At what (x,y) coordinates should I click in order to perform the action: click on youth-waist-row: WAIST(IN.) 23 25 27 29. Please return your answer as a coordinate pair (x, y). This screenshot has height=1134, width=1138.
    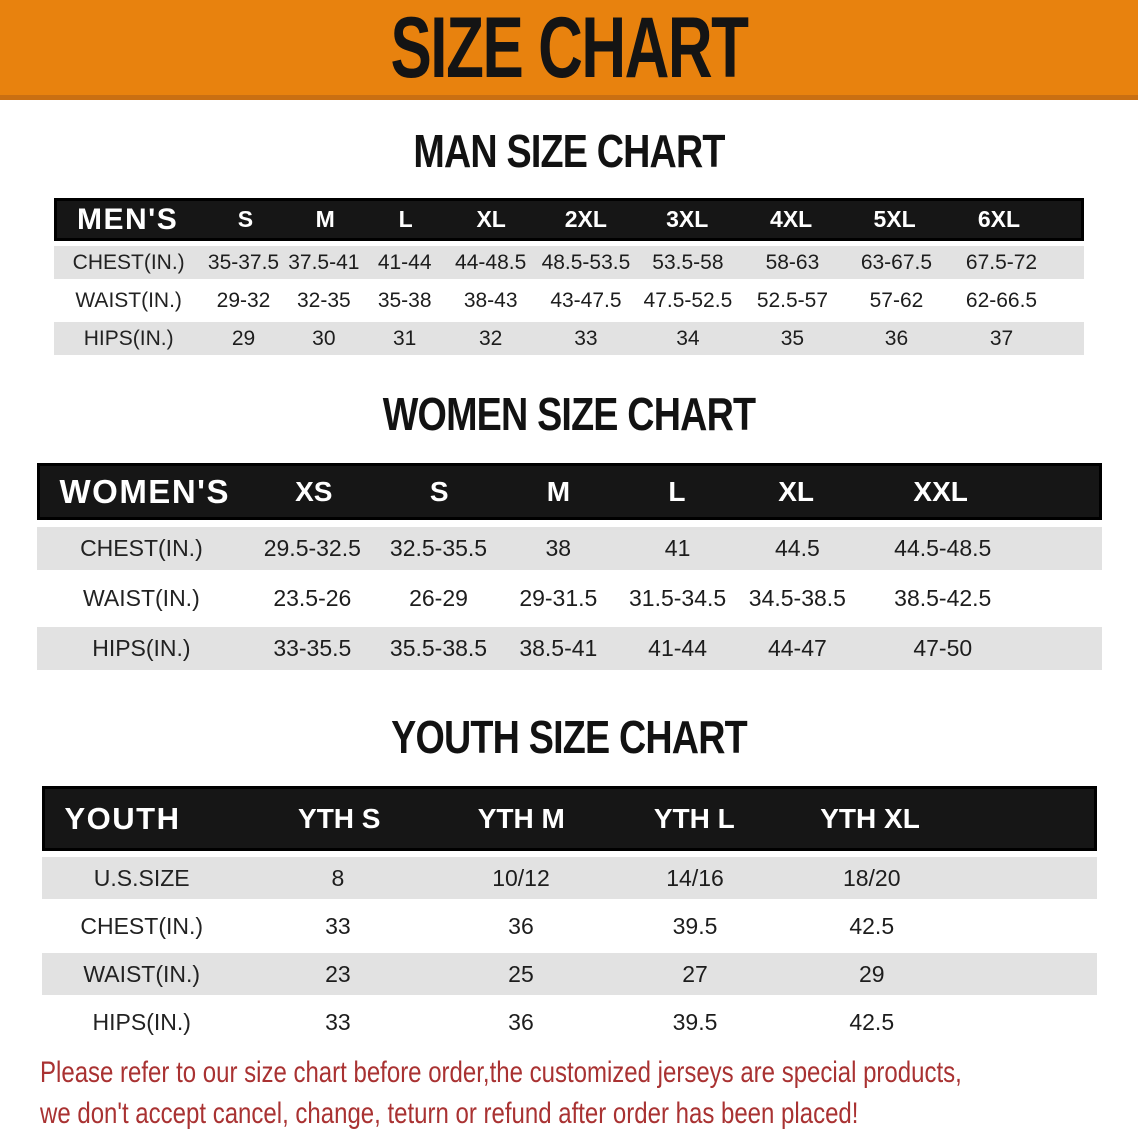
    Looking at the image, I should click on (569, 974).